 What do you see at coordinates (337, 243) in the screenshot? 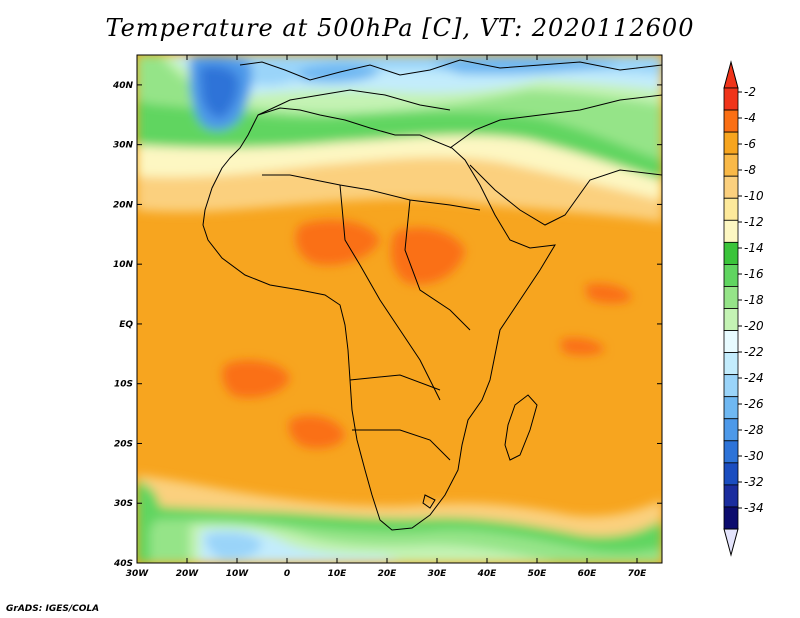
I see `warm-core-west-africa` at bounding box center [337, 243].